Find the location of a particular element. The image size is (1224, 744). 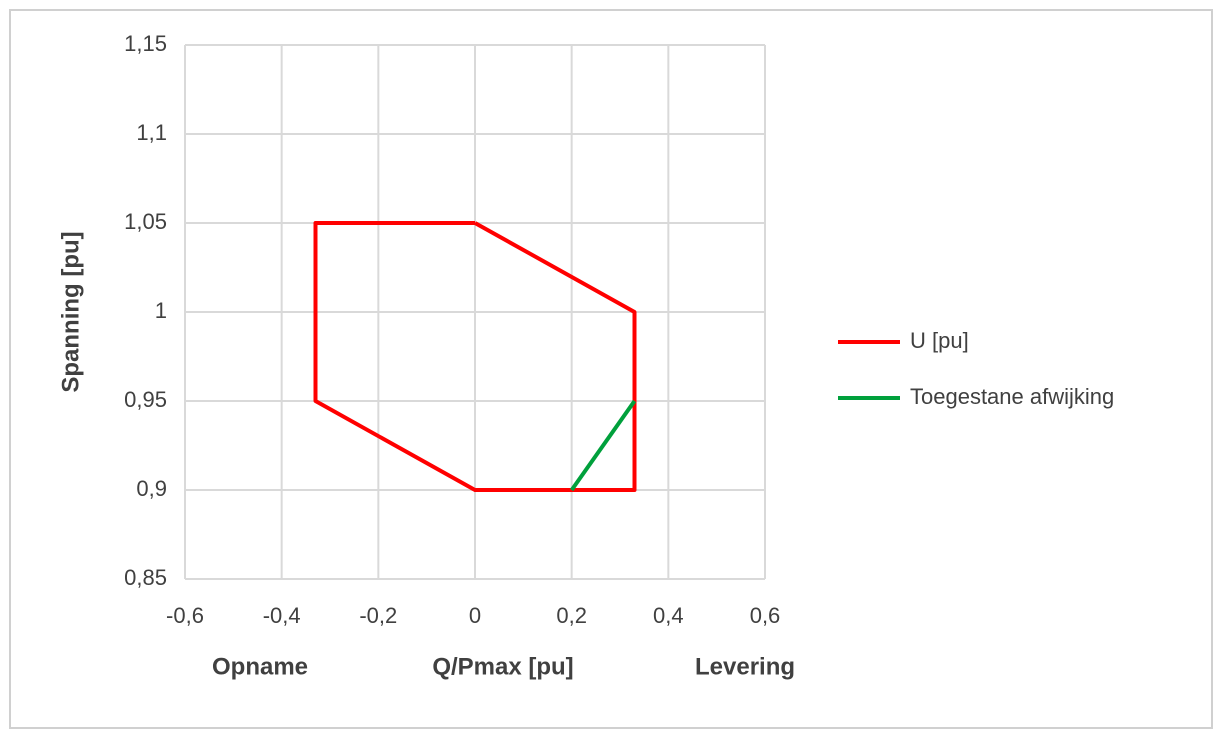

x-tick-label: -0,6 is located at coordinates (185, 615).